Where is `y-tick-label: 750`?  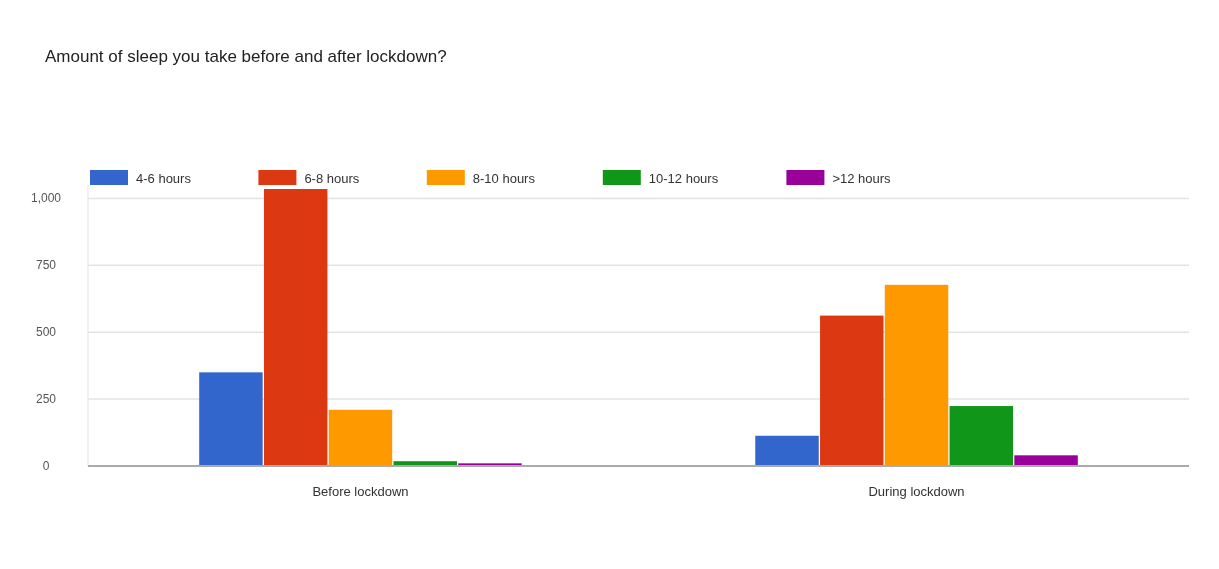 y-tick-label: 750 is located at coordinates (46, 265).